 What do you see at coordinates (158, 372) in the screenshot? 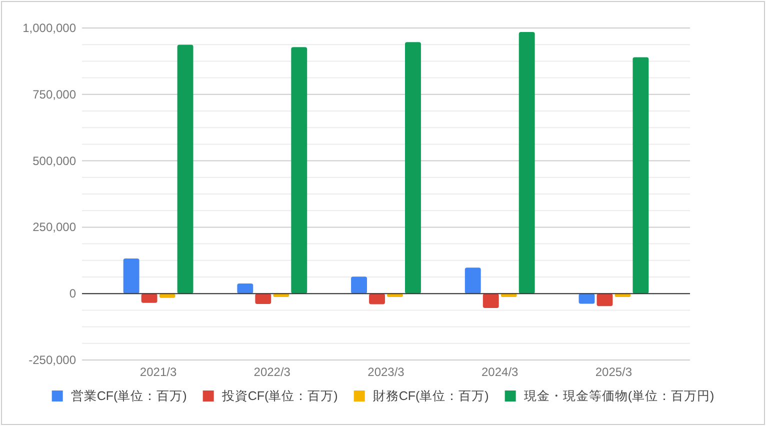
I see `x-tick-label: 2021/3` at bounding box center [158, 372].